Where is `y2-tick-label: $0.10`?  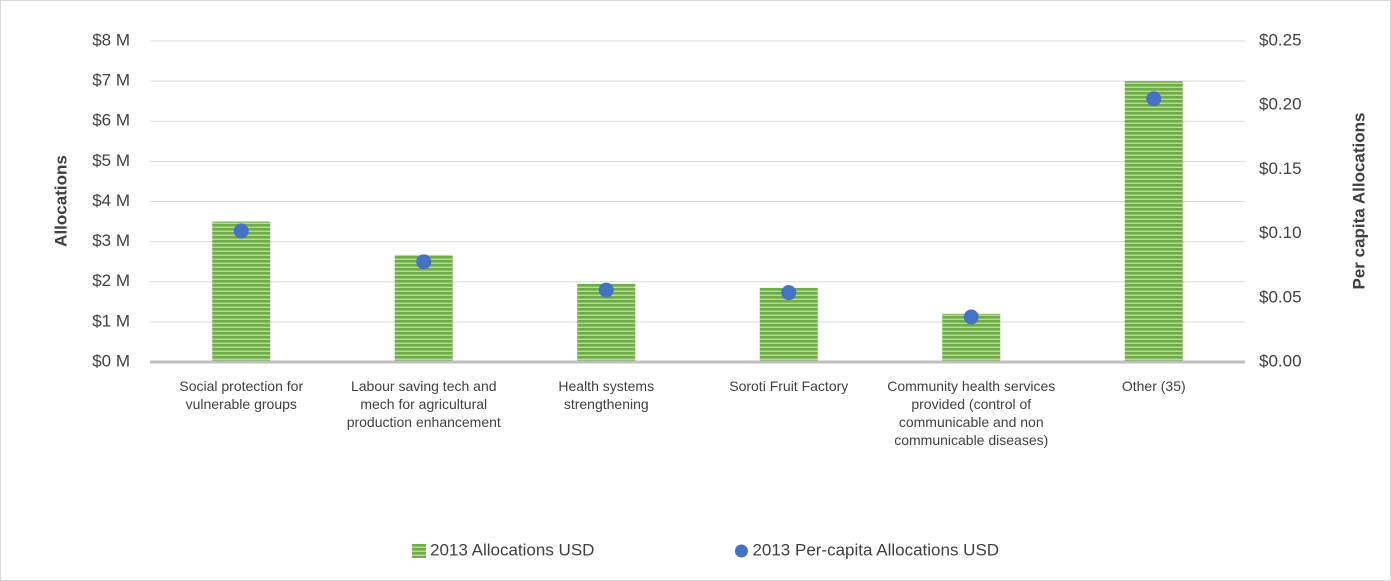 y2-tick-label: $0.10 is located at coordinates (1280, 232).